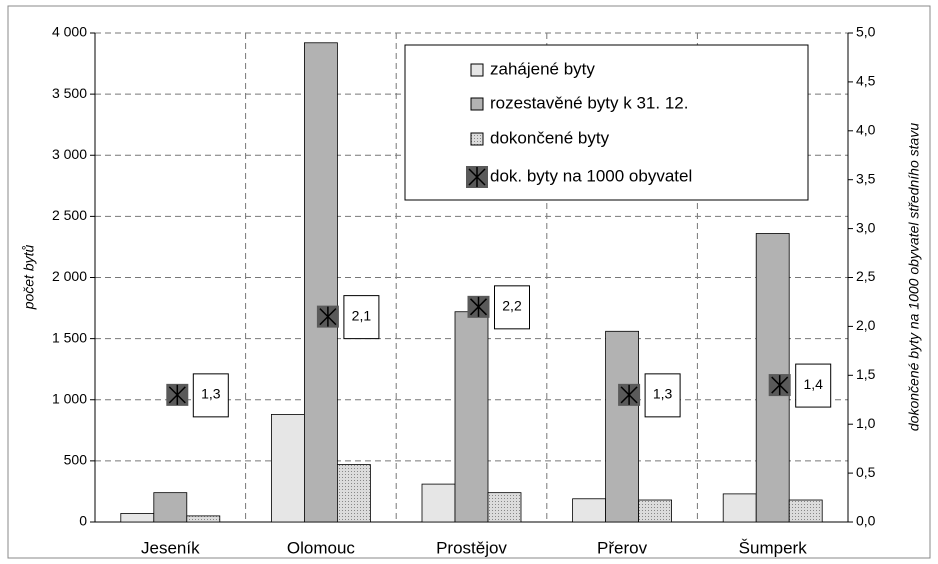 Image resolution: width=938 pixels, height=564 pixels. What do you see at coordinates (866, 374) in the screenshot?
I see `y2-tick-label: 1,5` at bounding box center [866, 374].